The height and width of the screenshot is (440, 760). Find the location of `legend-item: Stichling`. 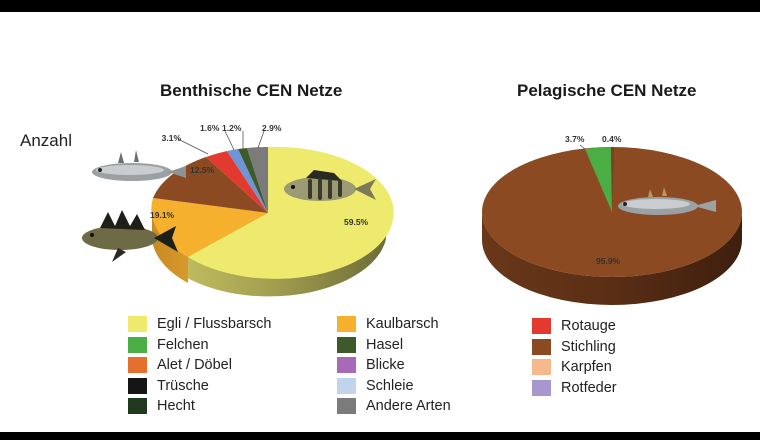

legend-item: Stichling is located at coordinates (574, 347).